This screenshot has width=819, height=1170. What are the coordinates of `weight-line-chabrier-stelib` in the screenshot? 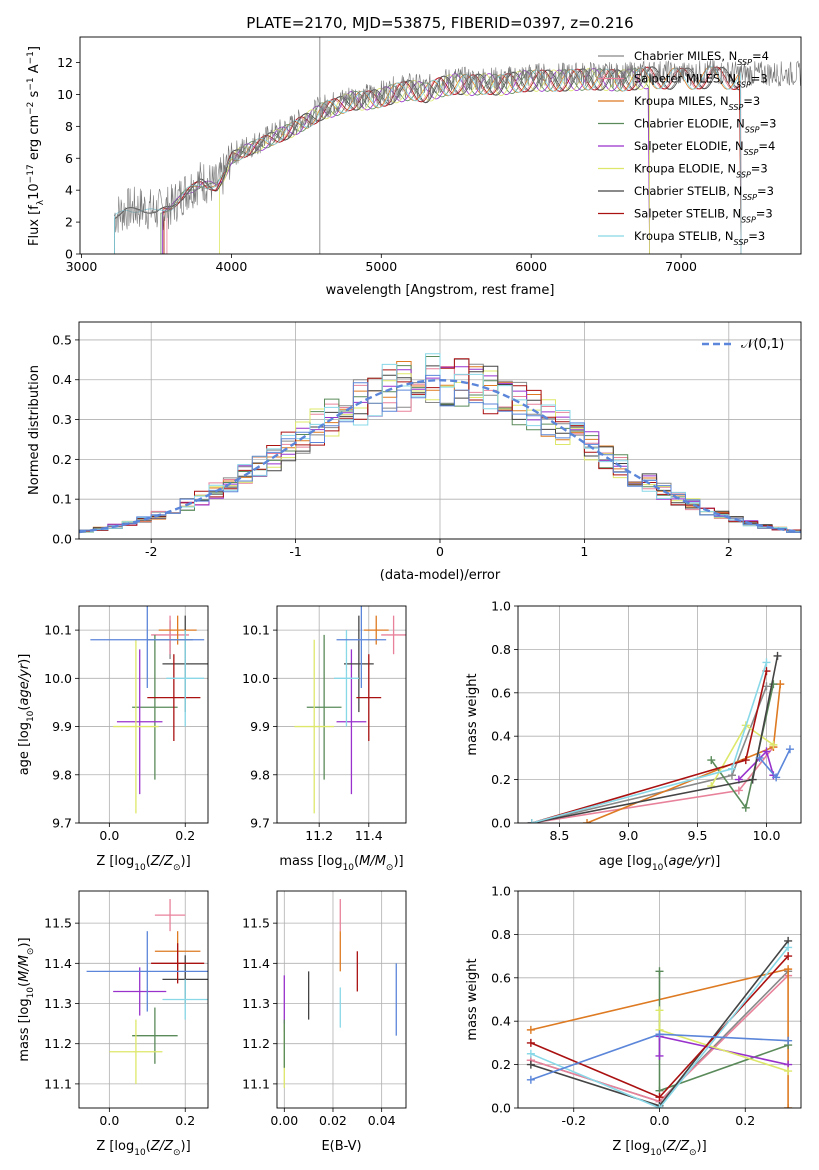 It's located at (655, 739).